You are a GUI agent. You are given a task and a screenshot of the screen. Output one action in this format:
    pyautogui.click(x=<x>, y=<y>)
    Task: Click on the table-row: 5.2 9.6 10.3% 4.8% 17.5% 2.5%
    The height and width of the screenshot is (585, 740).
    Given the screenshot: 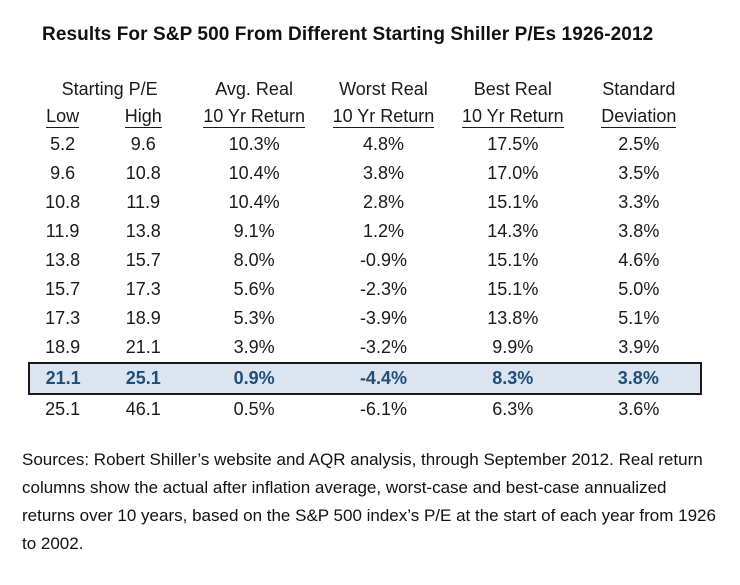 What is the action you would take?
    pyautogui.click(x=365, y=144)
    